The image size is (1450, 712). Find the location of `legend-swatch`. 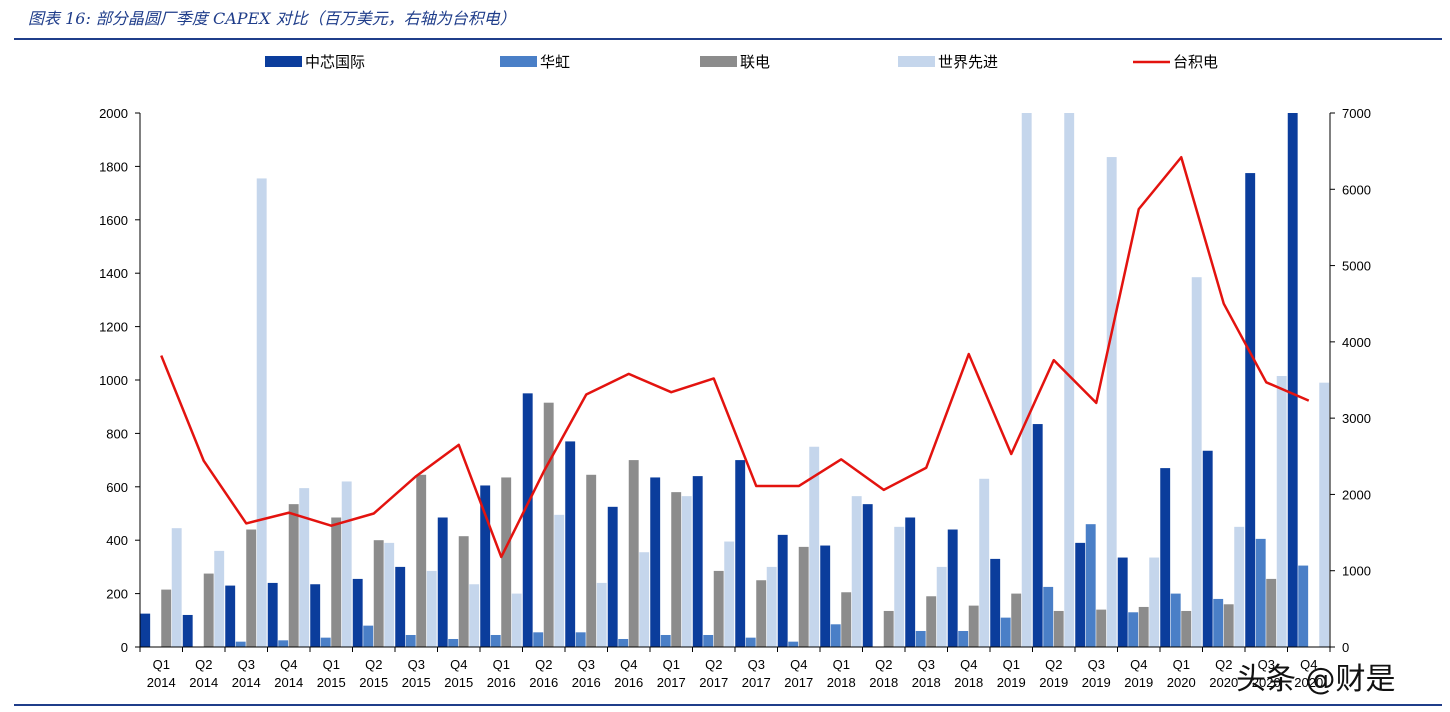

legend-swatch is located at coordinates (916, 61).